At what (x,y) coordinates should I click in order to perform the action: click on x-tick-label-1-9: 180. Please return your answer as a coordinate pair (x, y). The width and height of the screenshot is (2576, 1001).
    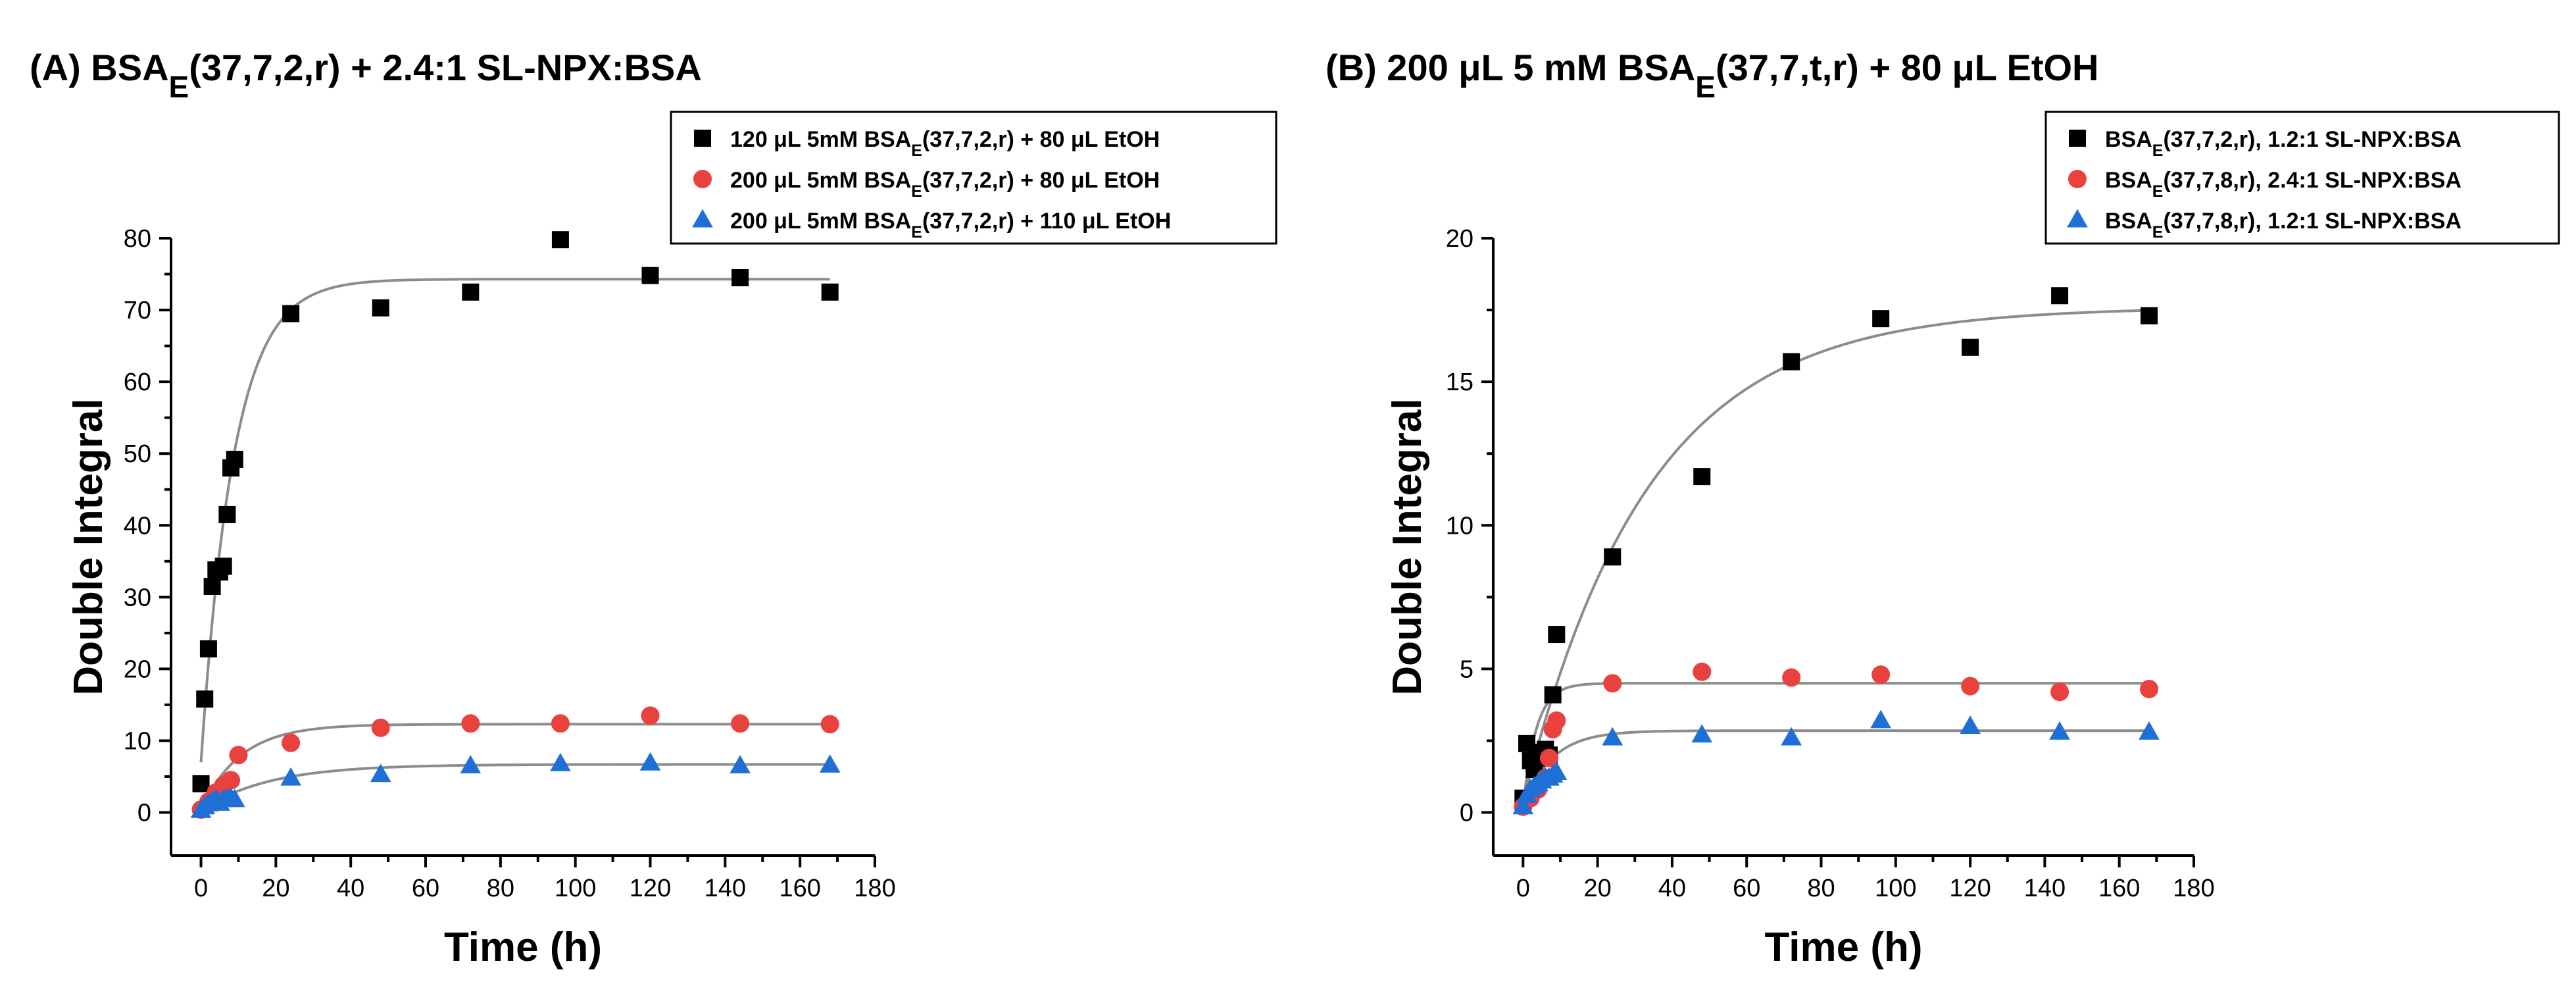
    Looking at the image, I should click on (2193, 888).